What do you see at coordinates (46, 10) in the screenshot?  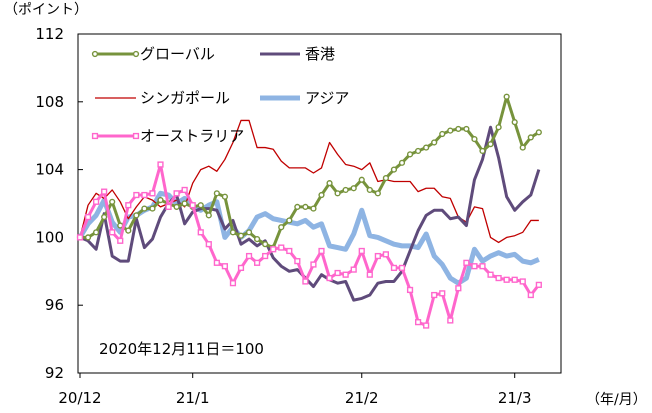 I see `y-unit-label: （ポイント）` at bounding box center [46, 10].